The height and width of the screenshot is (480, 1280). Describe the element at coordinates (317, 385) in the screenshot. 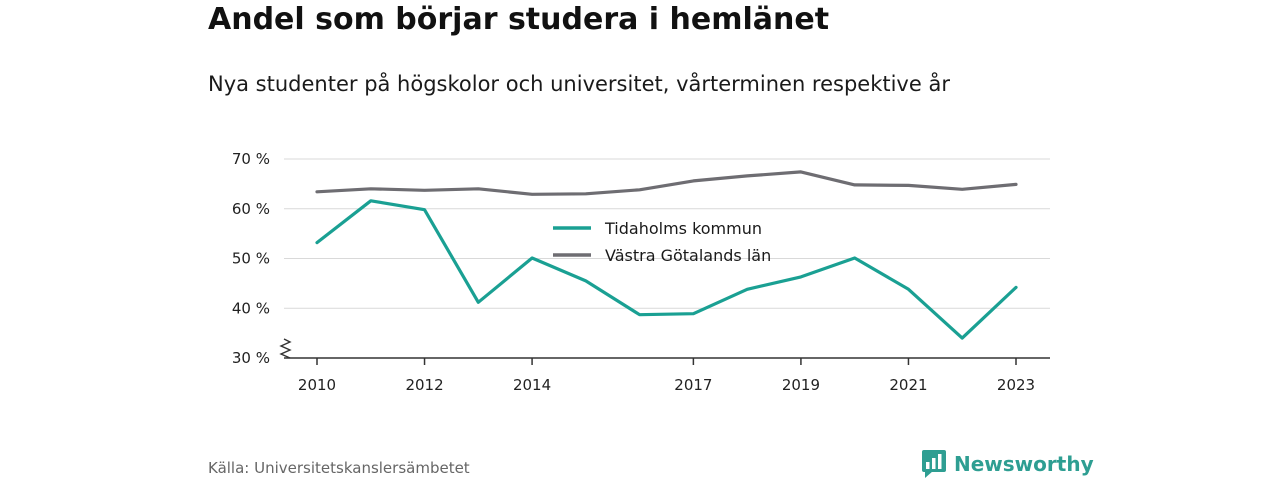

I see `x-tick-label: 2010` at that location.